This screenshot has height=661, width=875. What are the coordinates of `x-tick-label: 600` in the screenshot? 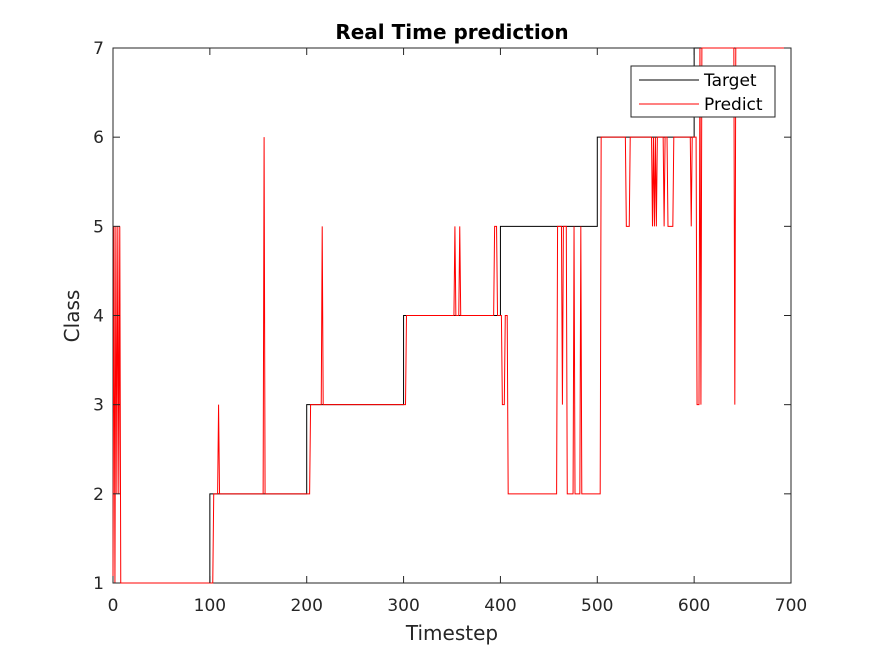 It's located at (694, 606).